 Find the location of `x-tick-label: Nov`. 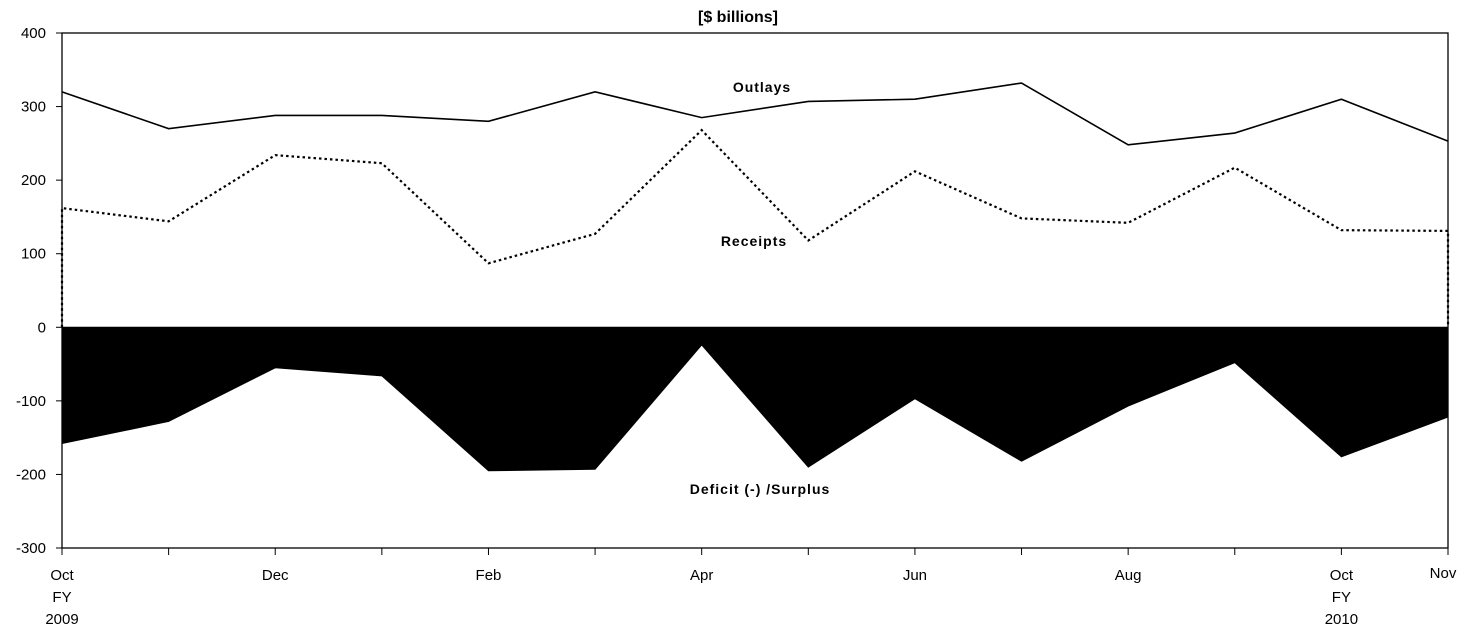

x-tick-label: Nov is located at coordinates (1443, 573).